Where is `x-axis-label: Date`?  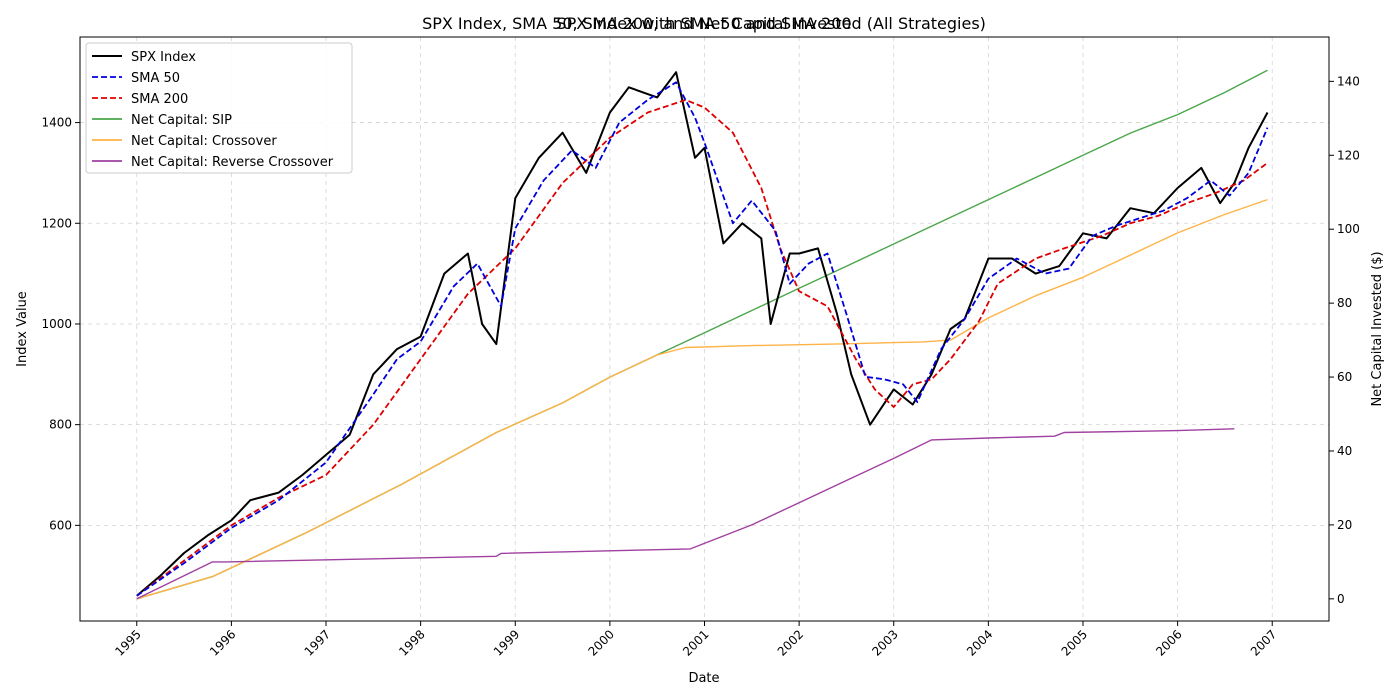 x-axis-label: Date is located at coordinates (703, 678).